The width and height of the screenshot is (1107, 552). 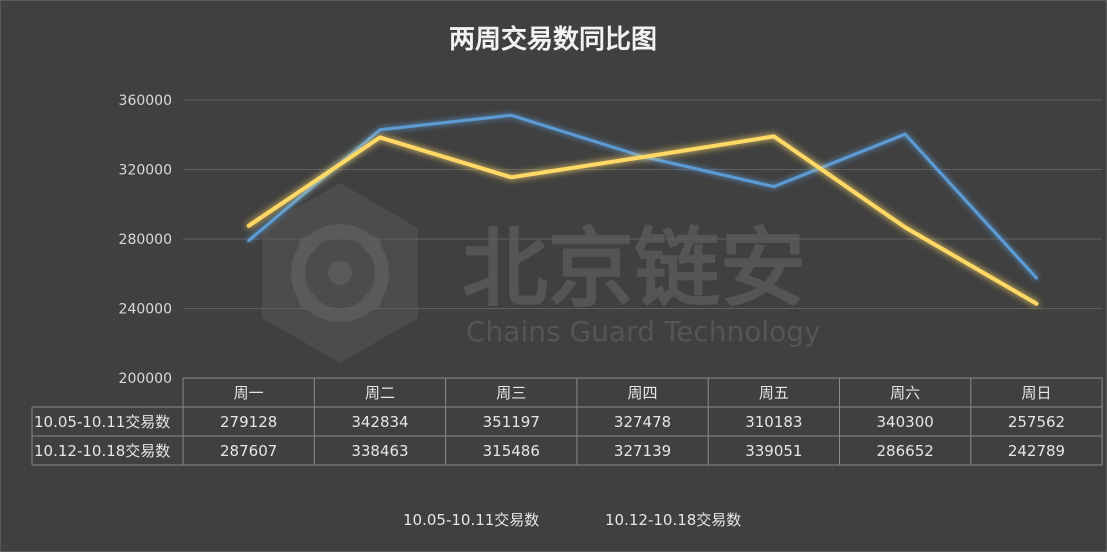 What do you see at coordinates (102, 422) in the screenshot?
I see `table-series-label: 10.05-10.11交易数` at bounding box center [102, 422].